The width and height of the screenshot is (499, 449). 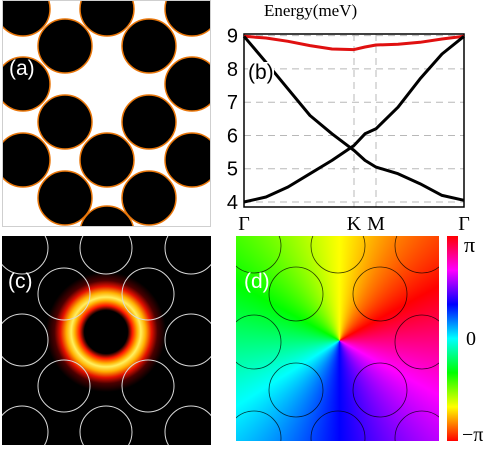 What do you see at coordinates (232, 103) in the screenshot?
I see `y-tick-label: 7` at bounding box center [232, 103].